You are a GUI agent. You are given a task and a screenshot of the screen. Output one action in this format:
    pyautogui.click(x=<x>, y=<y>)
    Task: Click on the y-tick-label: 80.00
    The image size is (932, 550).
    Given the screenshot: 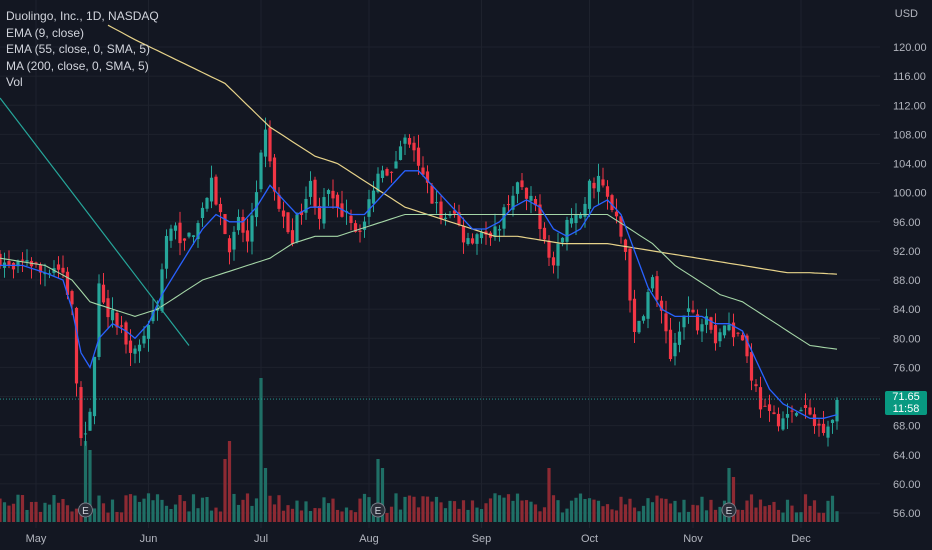 What is the action you would take?
    pyautogui.click(x=907, y=339)
    